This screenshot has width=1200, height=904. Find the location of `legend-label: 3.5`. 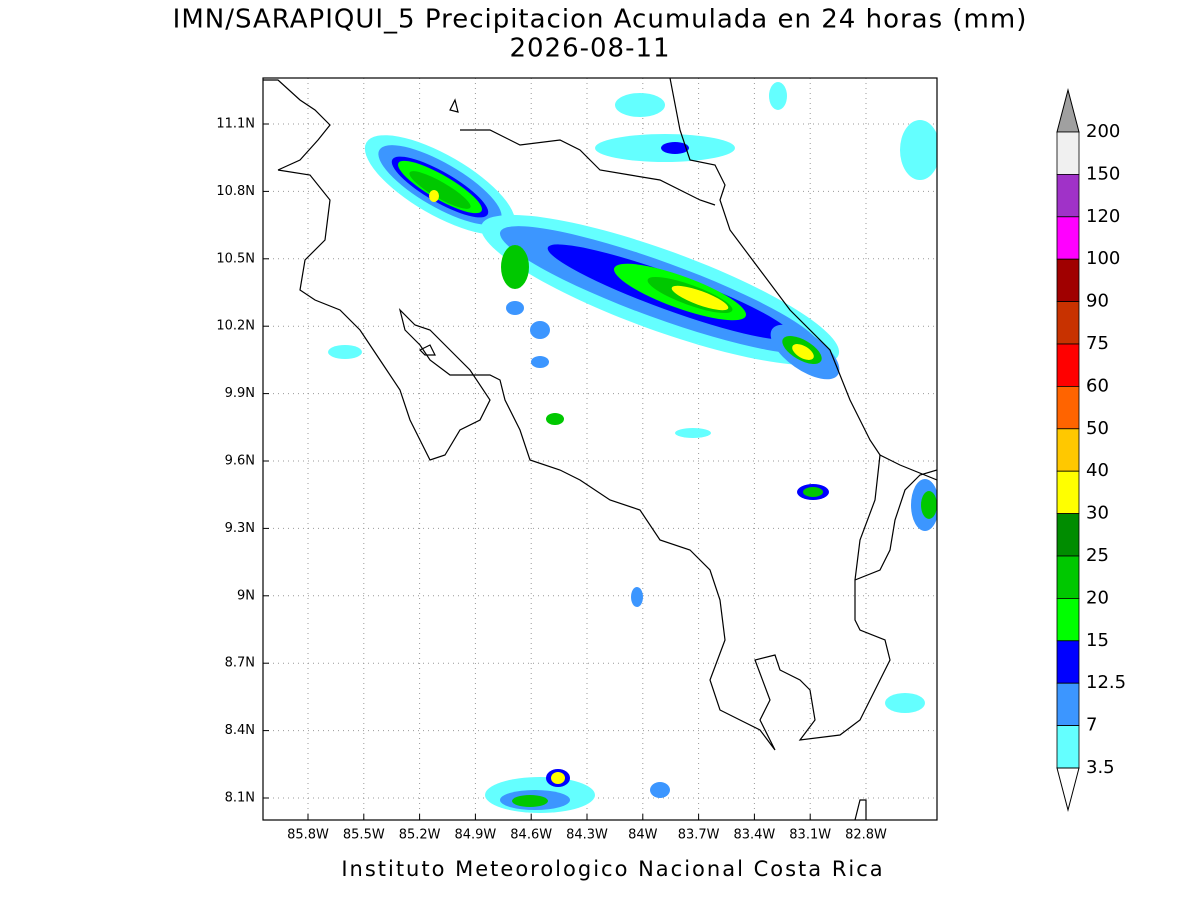

legend-label: 3.5 is located at coordinates (1100, 767).